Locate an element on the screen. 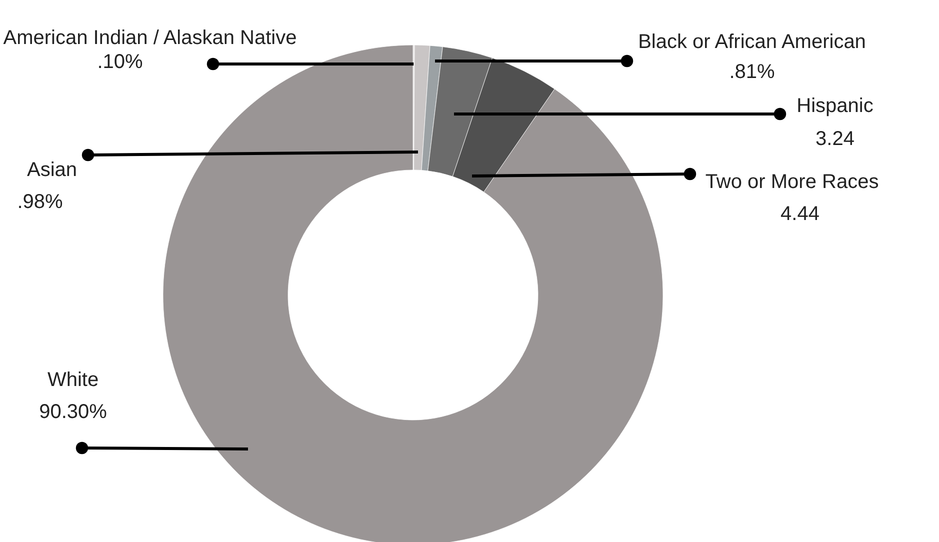 This screenshot has height=542, width=939. slice-label: Asian is located at coordinates (52, 170).